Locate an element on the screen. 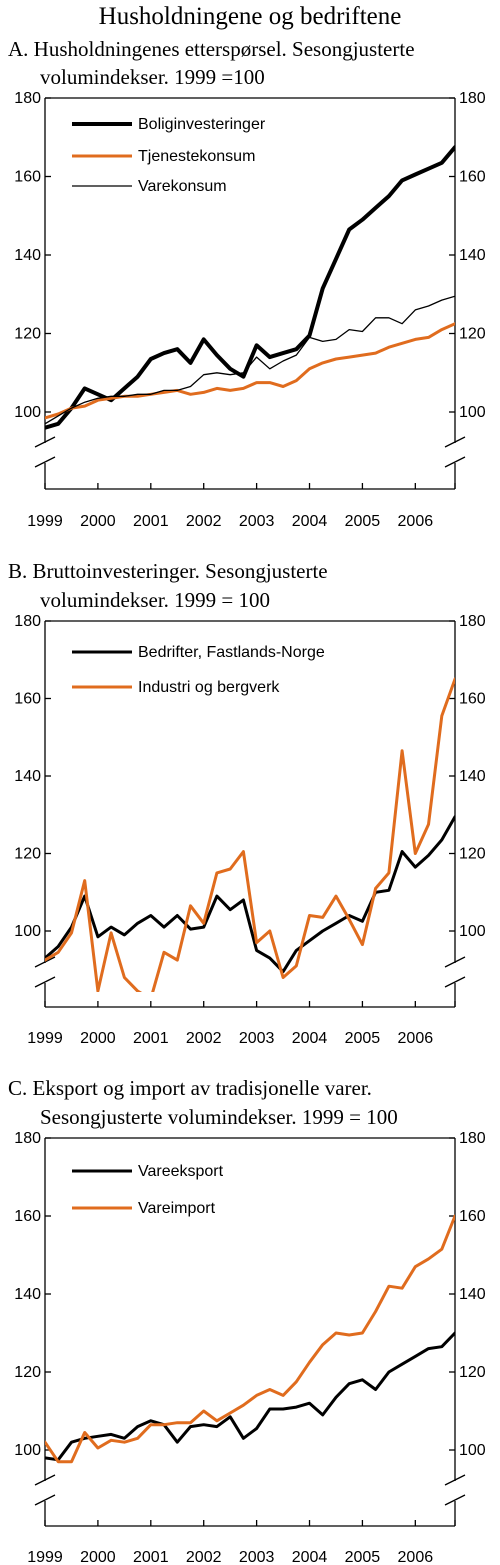 This screenshot has height=1565, width=500. legend-label: Vareimport is located at coordinates (177, 1208).